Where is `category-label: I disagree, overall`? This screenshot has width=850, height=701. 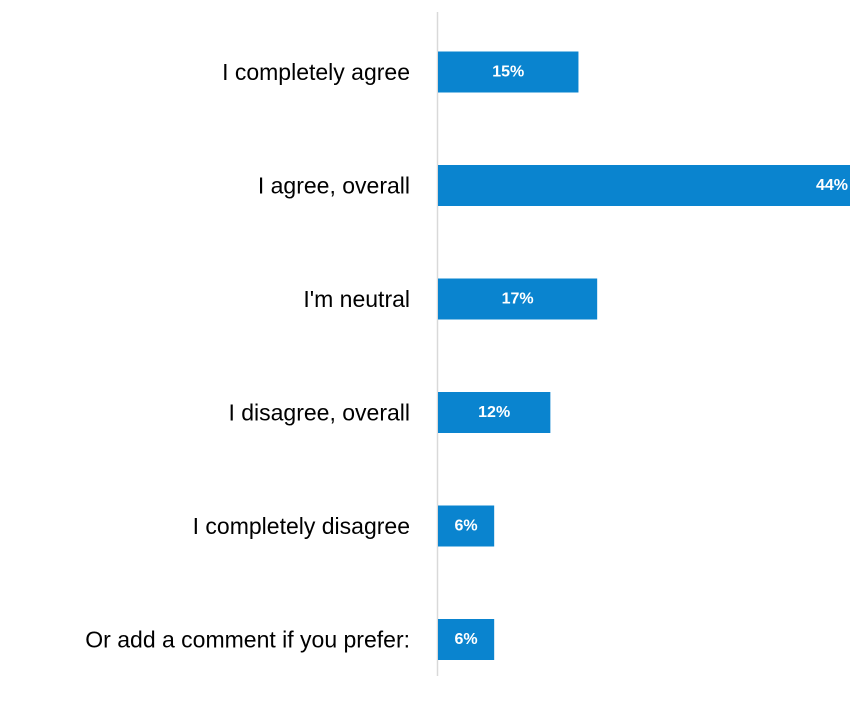
category-label: I disagree, overall is located at coordinates (319, 413).